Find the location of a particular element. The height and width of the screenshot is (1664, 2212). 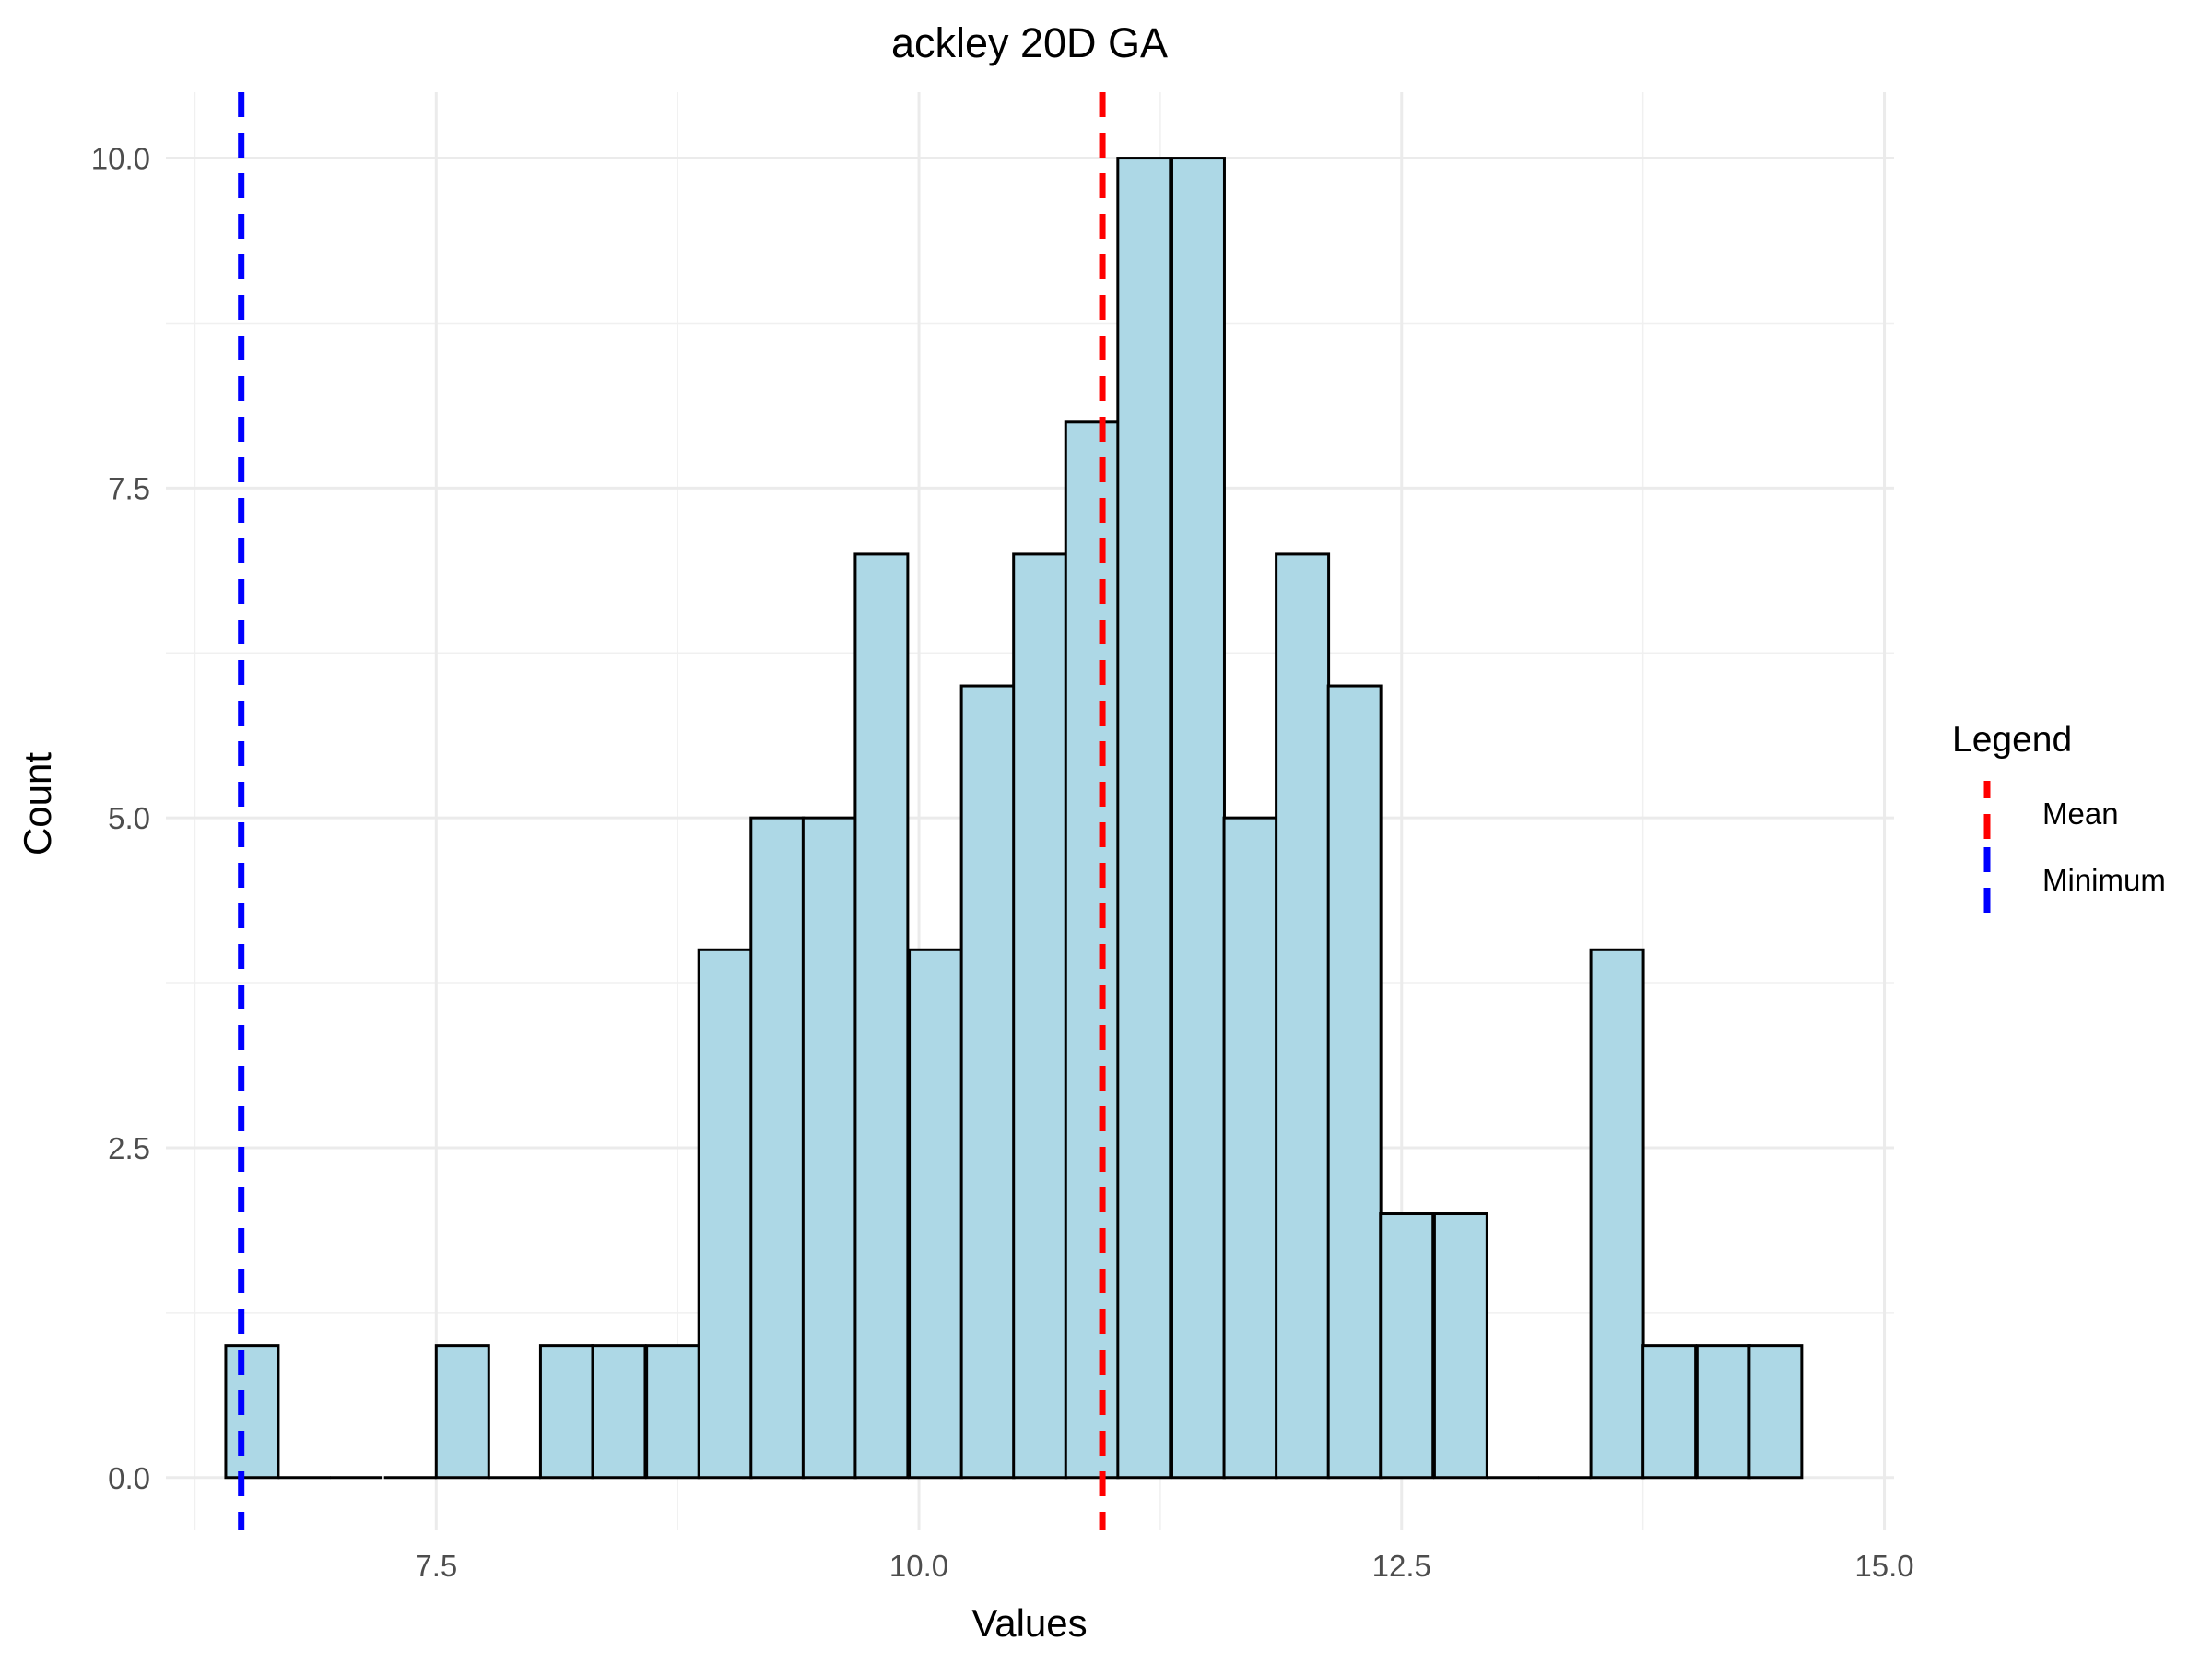

legend-label-minimum: Minimum is located at coordinates (2104, 880).